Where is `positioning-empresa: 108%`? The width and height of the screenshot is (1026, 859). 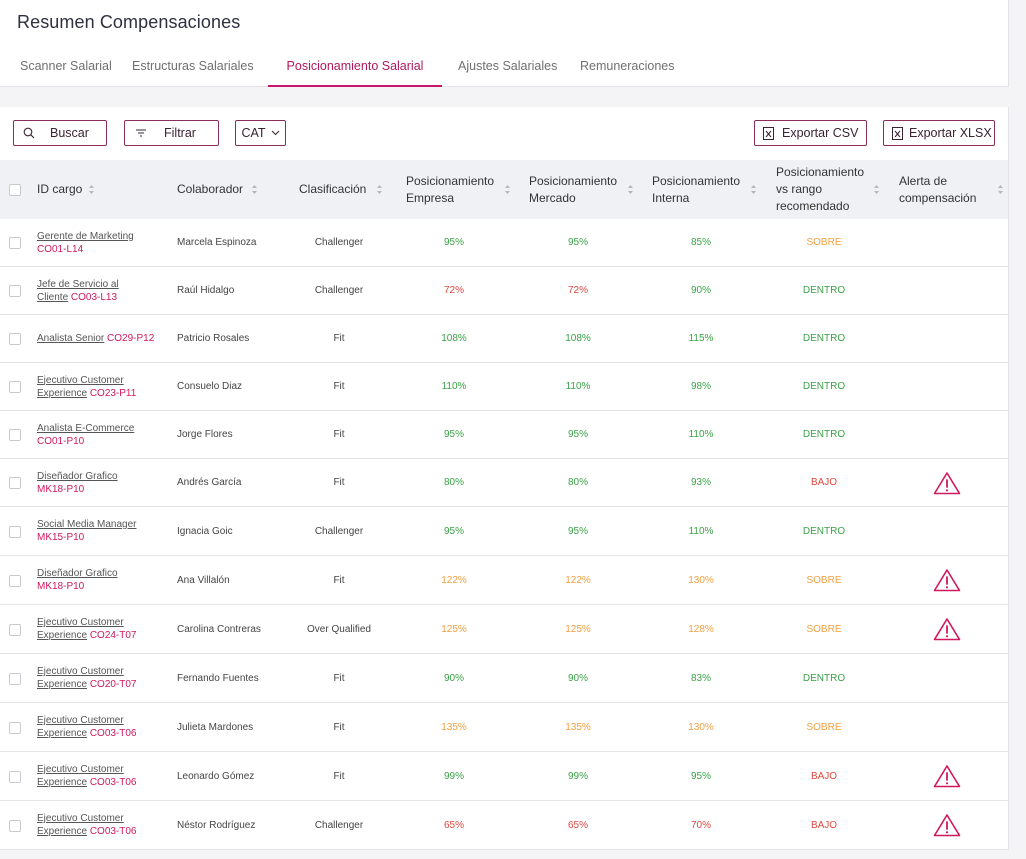
positioning-empresa: 108% is located at coordinates (454, 338).